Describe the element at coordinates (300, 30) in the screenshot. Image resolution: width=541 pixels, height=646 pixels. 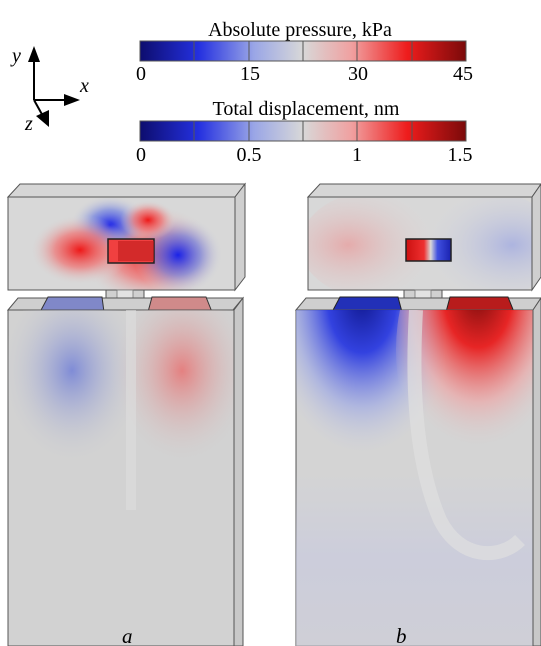
I see `pressure-colorbar-title: Absolute pressure, kPa` at that location.